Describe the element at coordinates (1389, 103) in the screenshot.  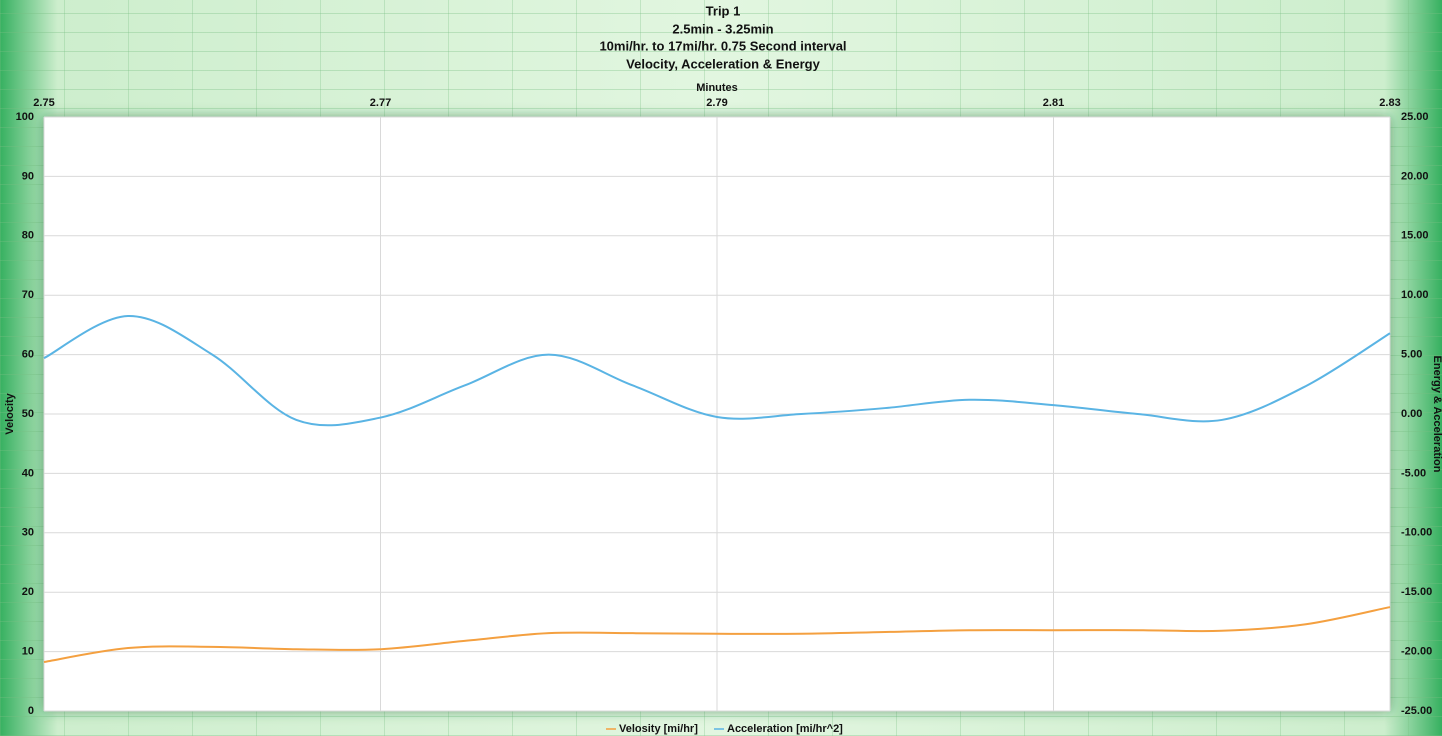
I see `x-tick-label: 2.83` at that location.